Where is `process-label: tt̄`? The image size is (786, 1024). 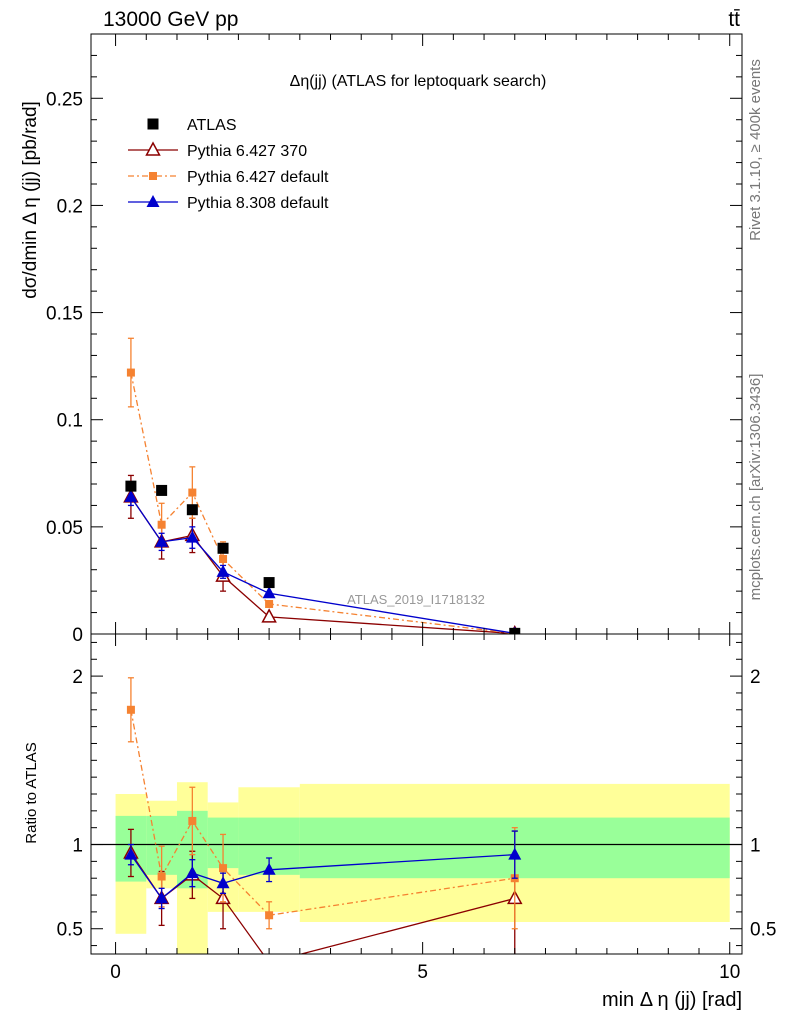
process-label: tt̄ is located at coordinates (734, 19).